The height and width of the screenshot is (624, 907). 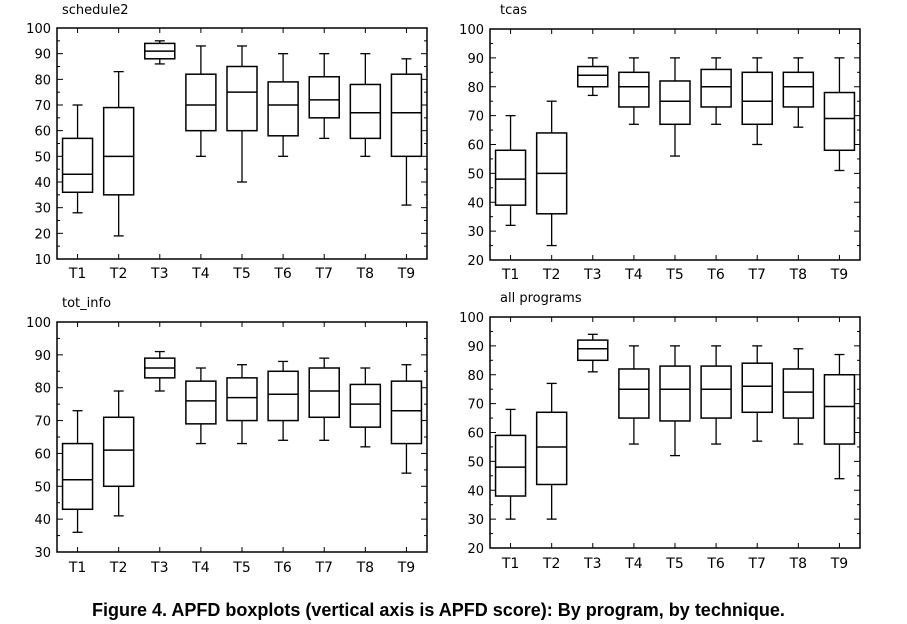 What do you see at coordinates (42, 157) in the screenshot?
I see `y-tick-label: 50` at bounding box center [42, 157].